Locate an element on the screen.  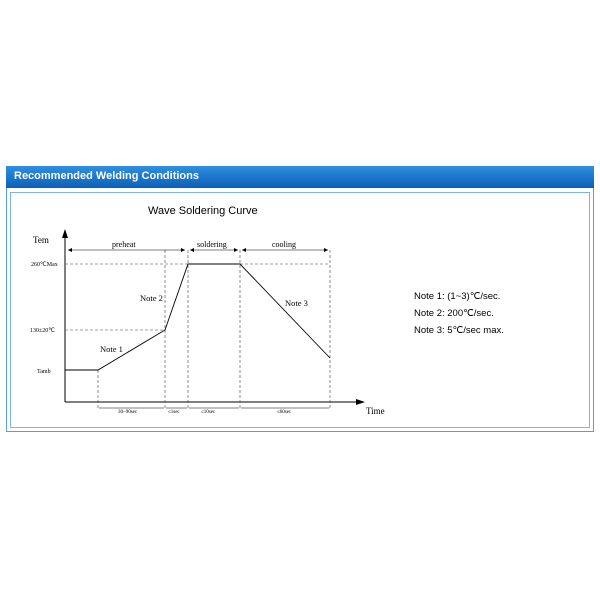
y-axis-arrow is located at coordinates (65, 233).